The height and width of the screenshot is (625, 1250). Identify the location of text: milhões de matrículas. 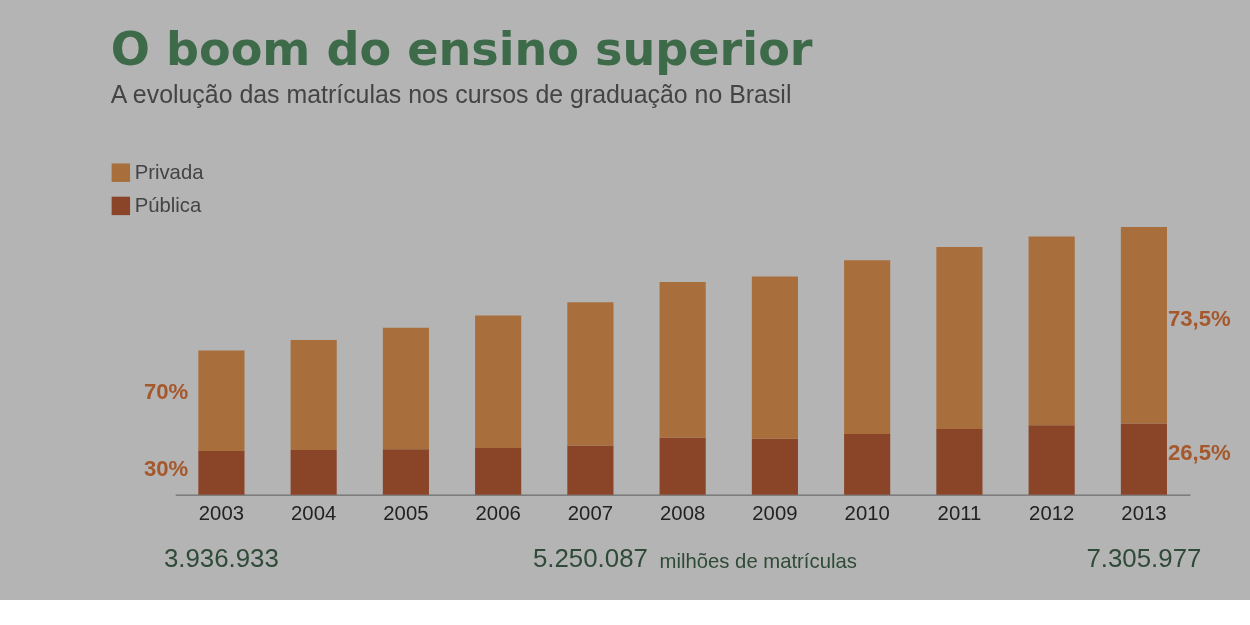
(758, 560).